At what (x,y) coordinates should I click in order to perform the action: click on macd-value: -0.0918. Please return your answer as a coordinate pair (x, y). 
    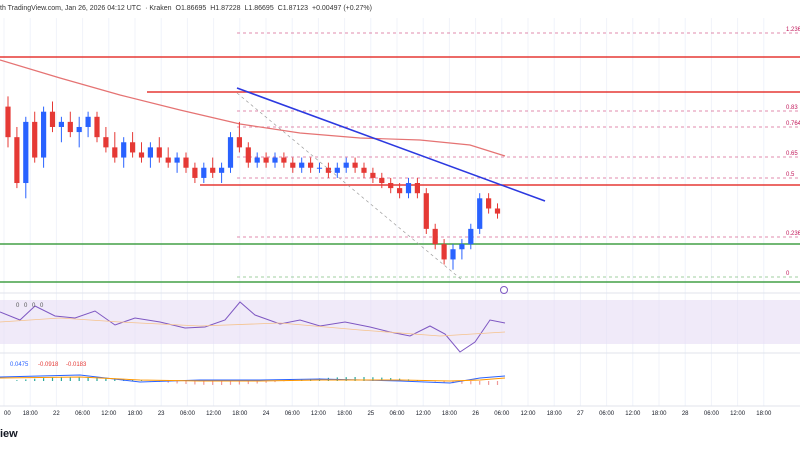
    Looking at the image, I should click on (48, 365).